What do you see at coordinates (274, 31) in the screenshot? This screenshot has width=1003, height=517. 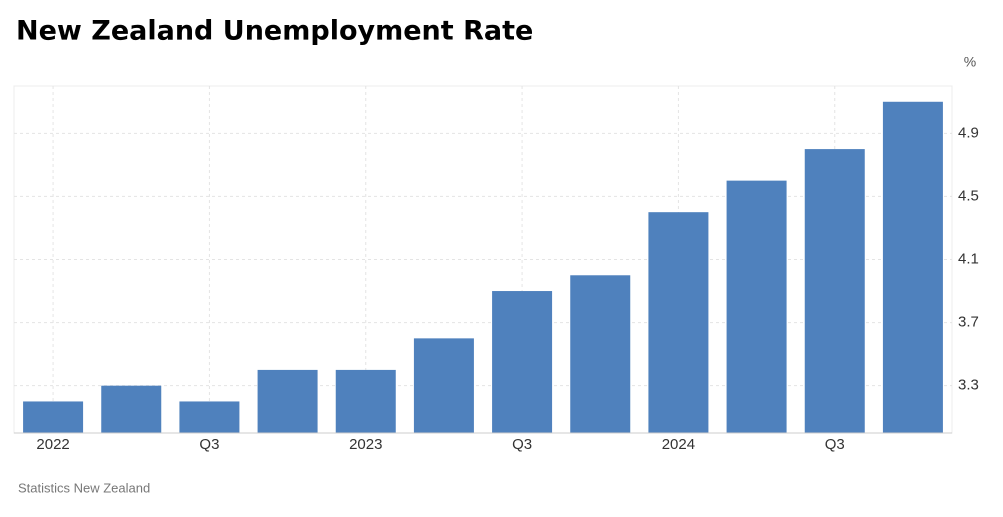 I see `chart-title: New Zealand Unemployment Rate` at bounding box center [274, 31].